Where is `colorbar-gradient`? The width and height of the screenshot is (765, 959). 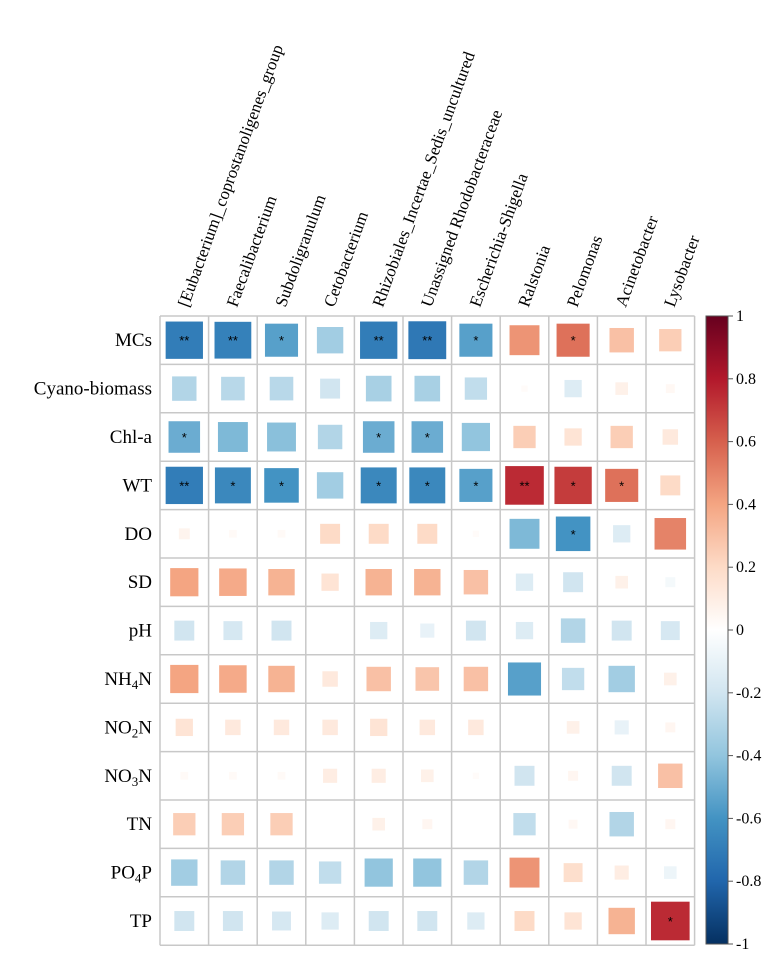 colorbar-gradient is located at coordinates (717, 630).